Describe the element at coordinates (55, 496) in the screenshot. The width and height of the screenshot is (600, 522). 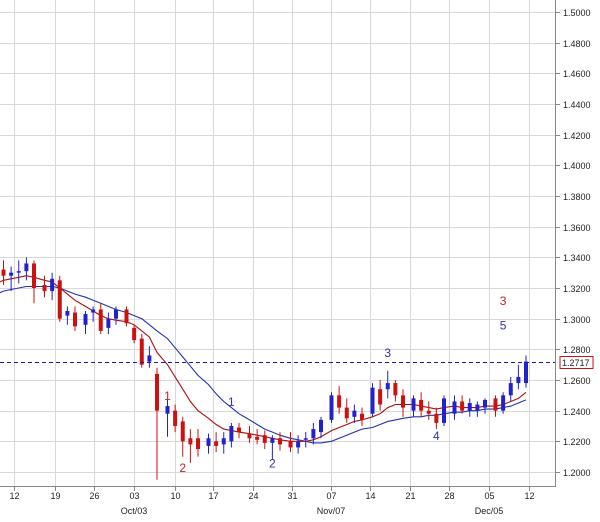
I see `x-tick-label: 19` at that location.